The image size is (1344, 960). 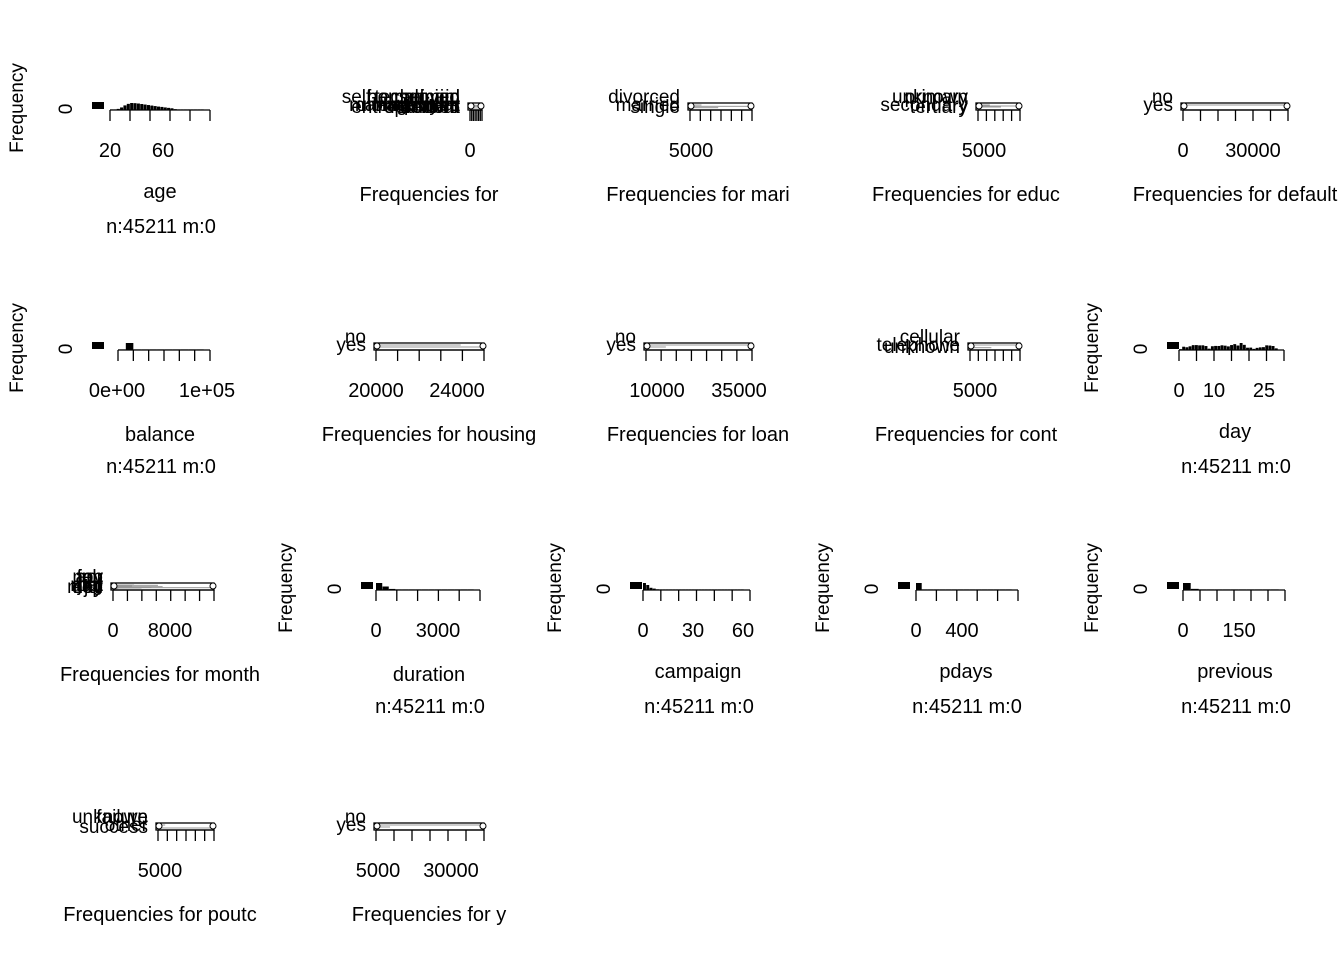 What do you see at coordinates (429, 915) in the screenshot?
I see `panel-title: Frequencies for y` at bounding box center [429, 915].